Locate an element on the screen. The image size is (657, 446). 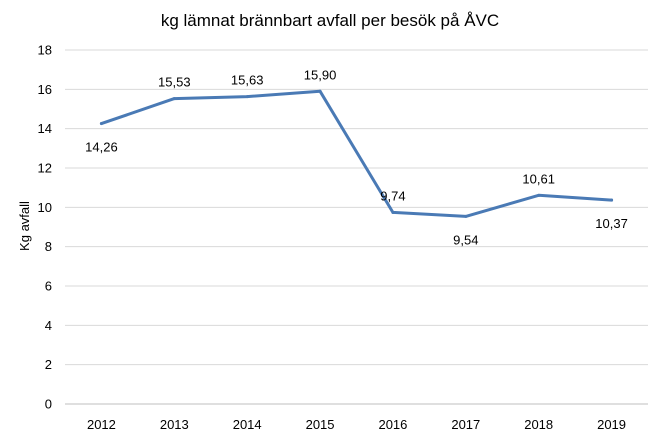
data-label: 15,53 is located at coordinates (174, 82).